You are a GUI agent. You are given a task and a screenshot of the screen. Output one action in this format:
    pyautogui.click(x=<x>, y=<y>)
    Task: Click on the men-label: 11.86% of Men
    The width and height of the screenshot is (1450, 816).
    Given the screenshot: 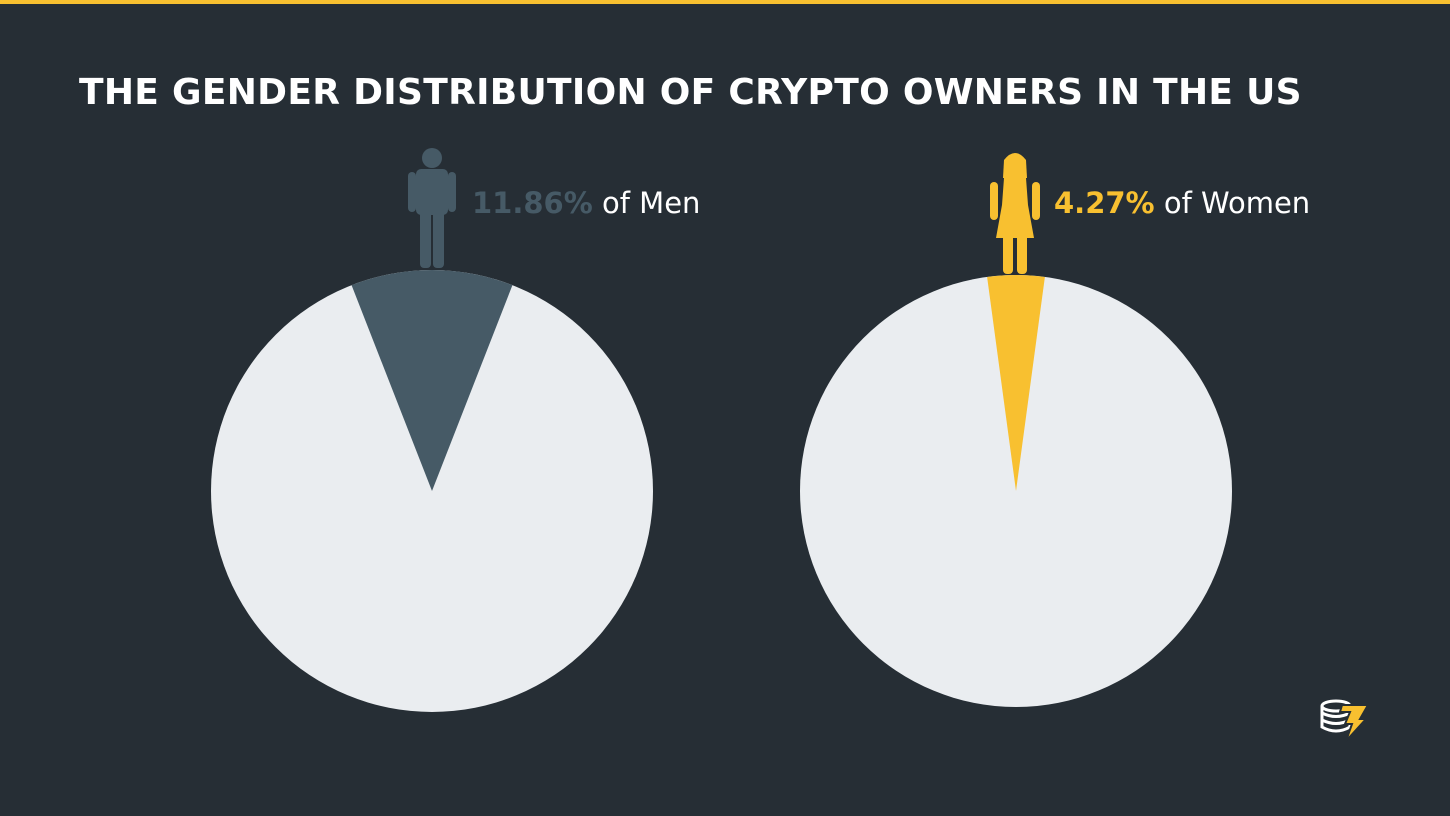 What is the action you would take?
    pyautogui.click(x=586, y=203)
    